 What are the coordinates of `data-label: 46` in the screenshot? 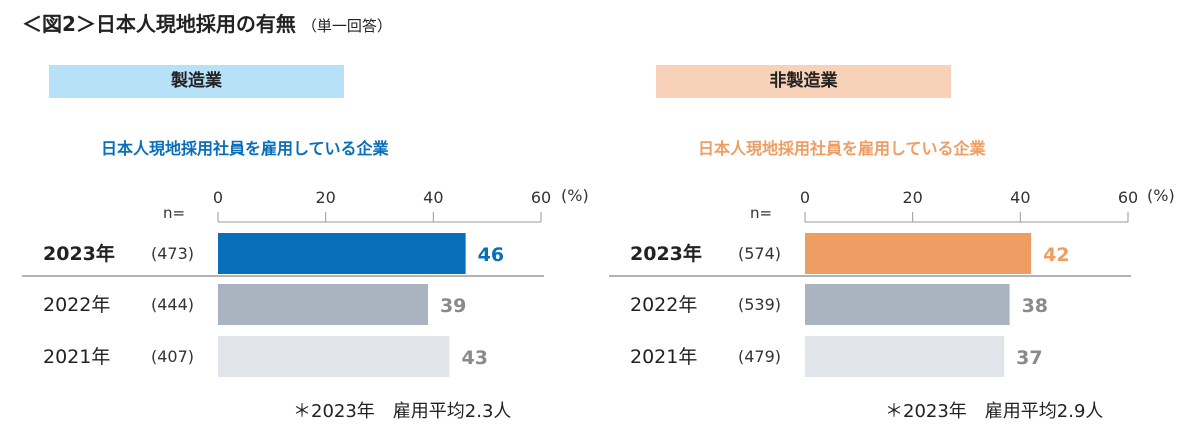 It's located at (491, 255).